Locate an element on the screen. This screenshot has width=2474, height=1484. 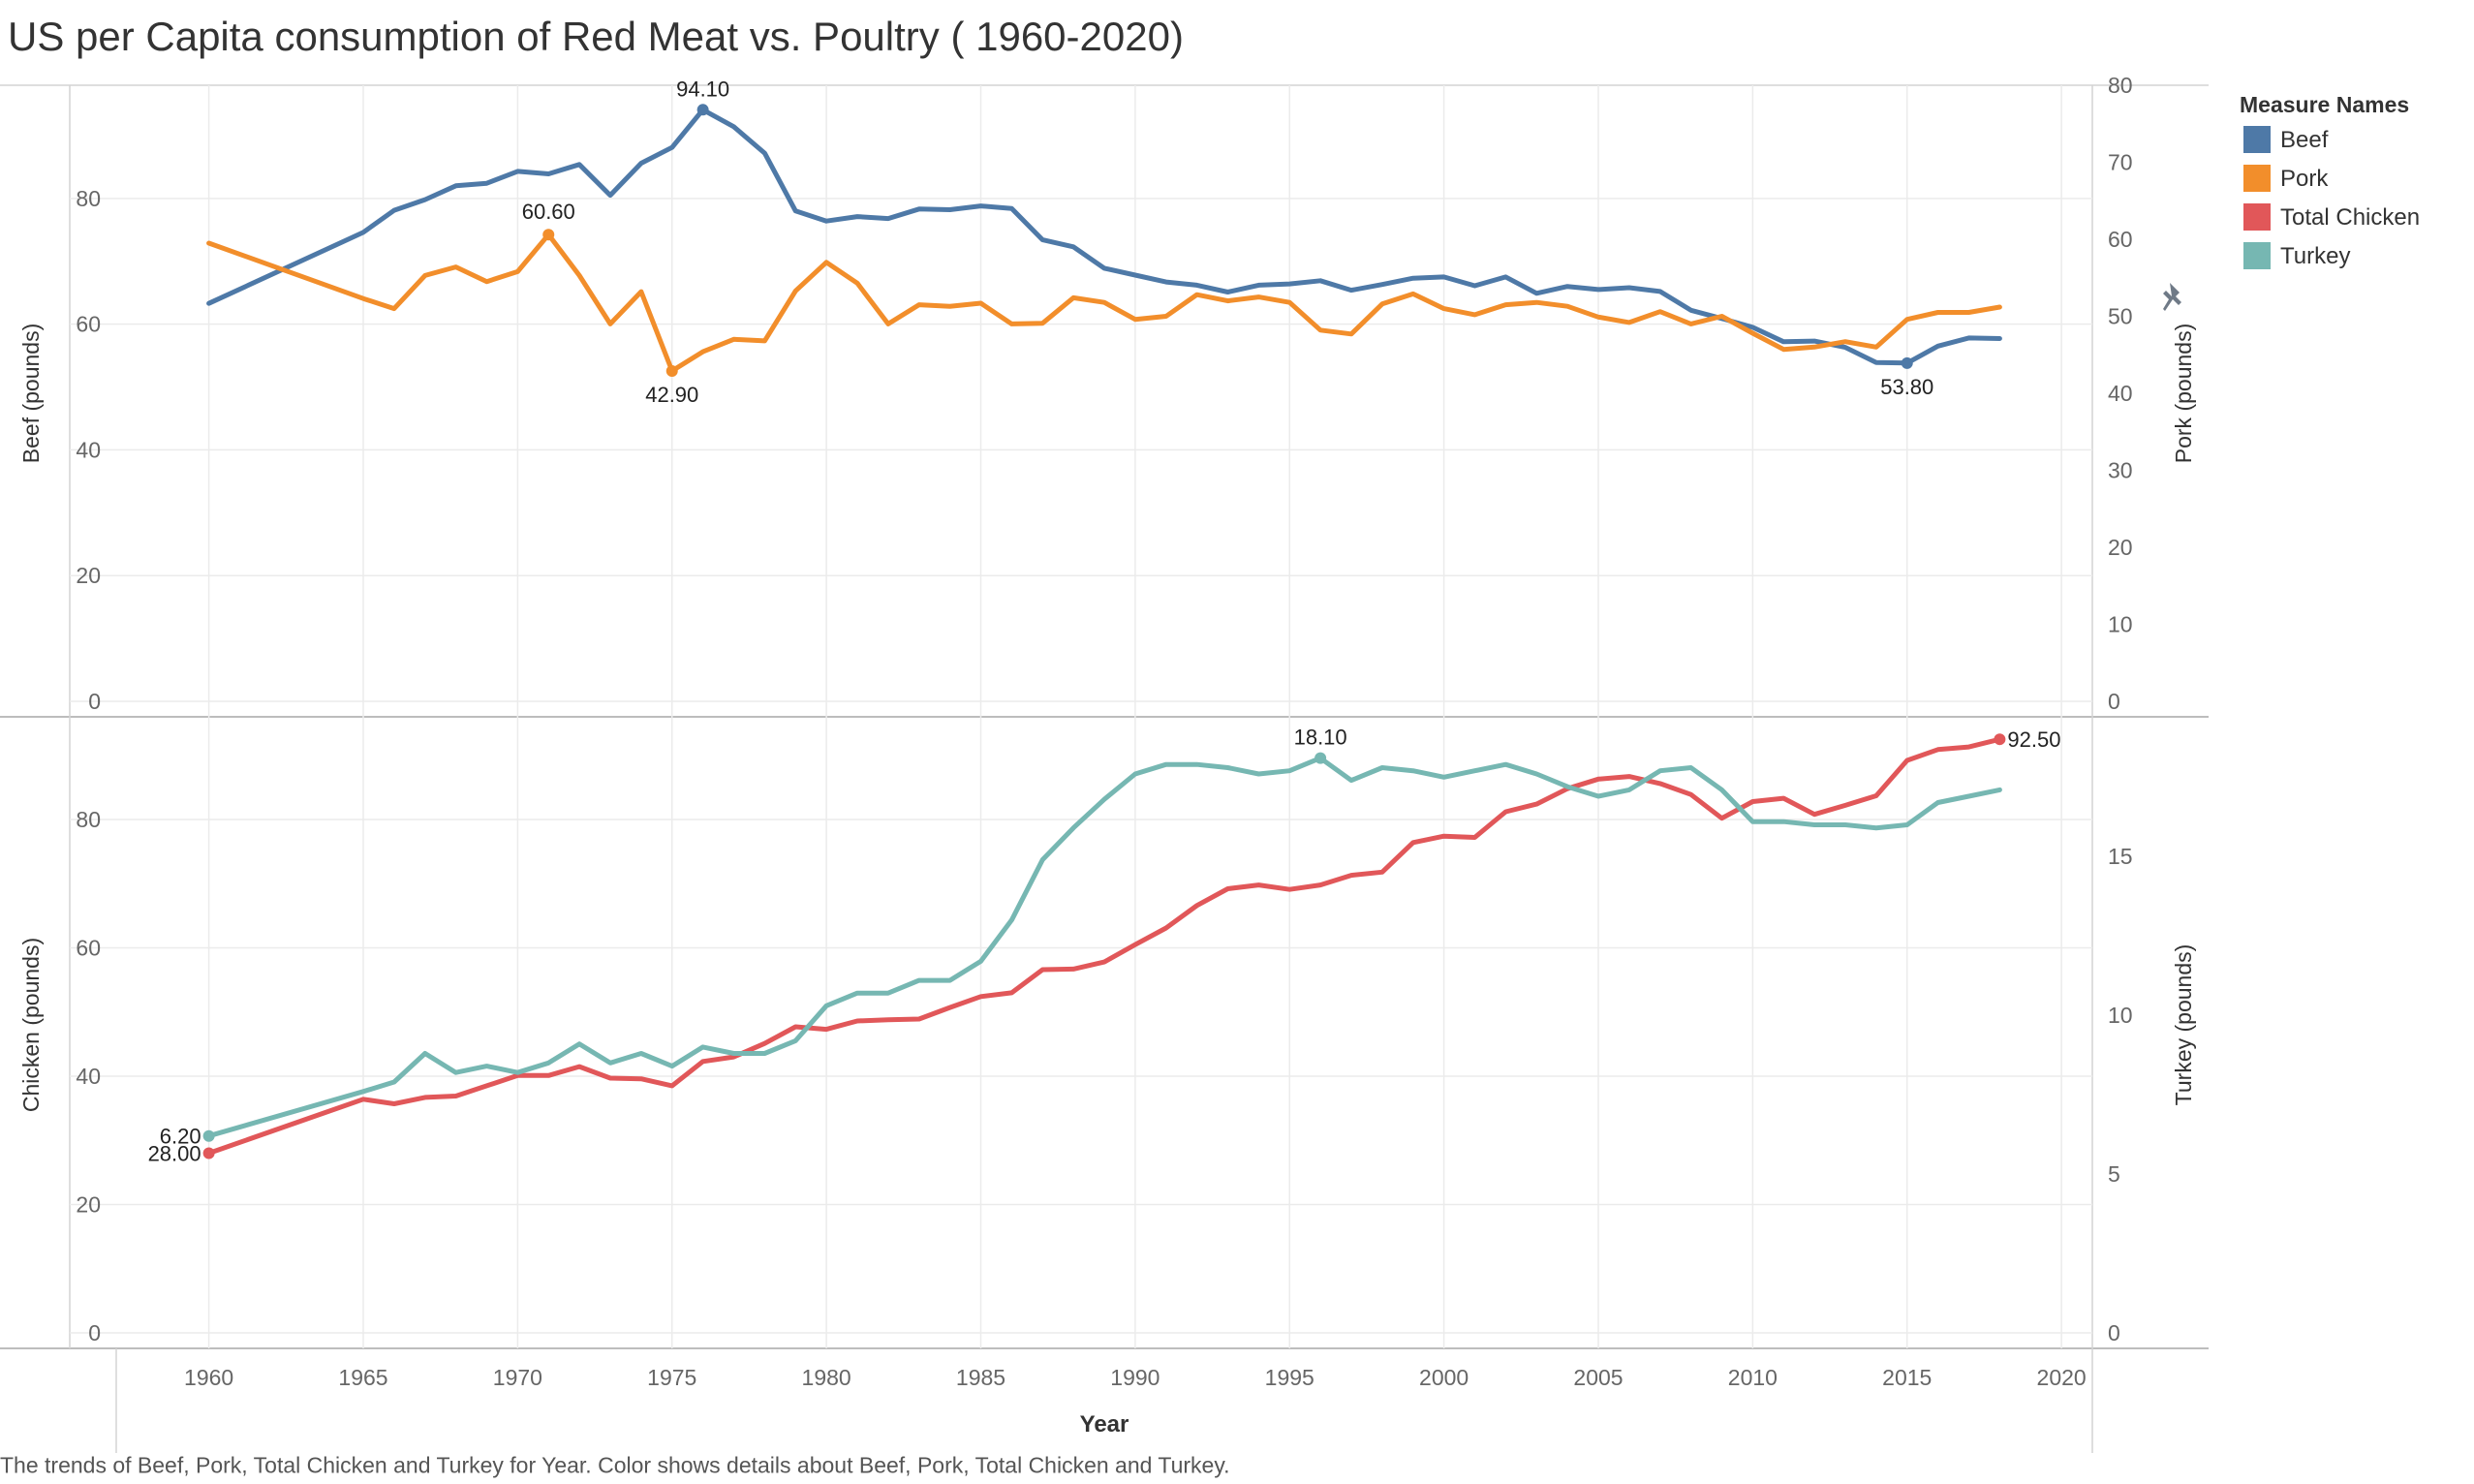
legend: Measure Names Beef Pork Total Chicken Turkey is located at coordinates (2330, 180).